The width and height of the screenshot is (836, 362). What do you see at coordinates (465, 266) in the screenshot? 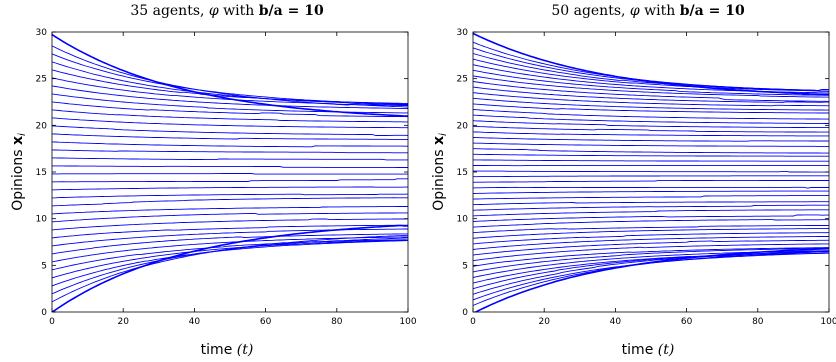
I see `y-tick-label: 5` at bounding box center [465, 266].